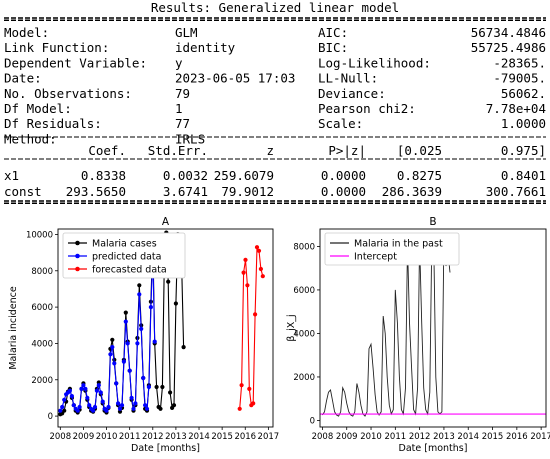 The height and width of the screenshot is (459, 550). What do you see at coordinates (432, 222) in the screenshot?
I see `chart-title: B` at bounding box center [432, 222].